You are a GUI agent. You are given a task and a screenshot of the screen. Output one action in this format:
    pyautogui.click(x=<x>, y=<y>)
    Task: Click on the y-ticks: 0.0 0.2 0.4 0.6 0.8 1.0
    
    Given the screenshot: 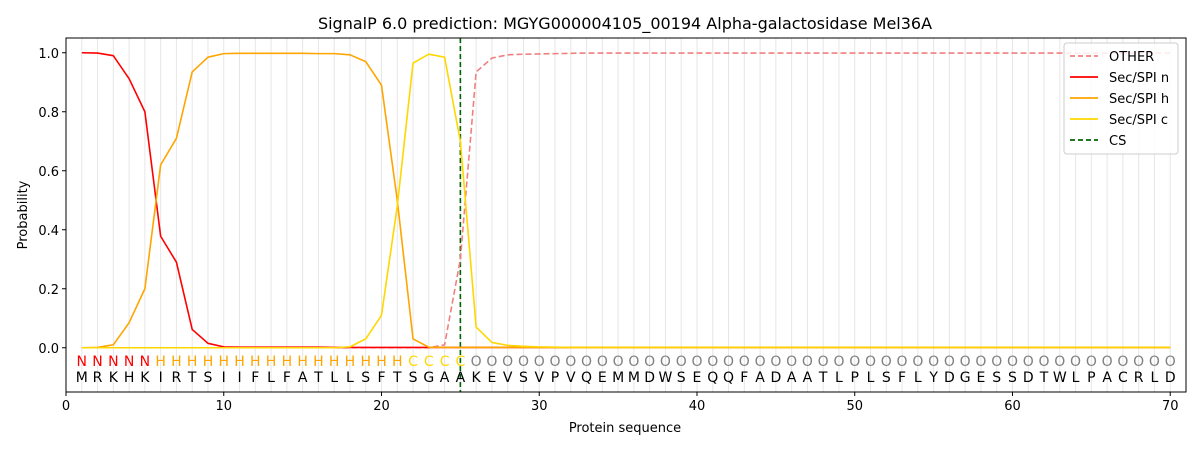 What is the action you would take?
    pyautogui.click(x=52, y=202)
    